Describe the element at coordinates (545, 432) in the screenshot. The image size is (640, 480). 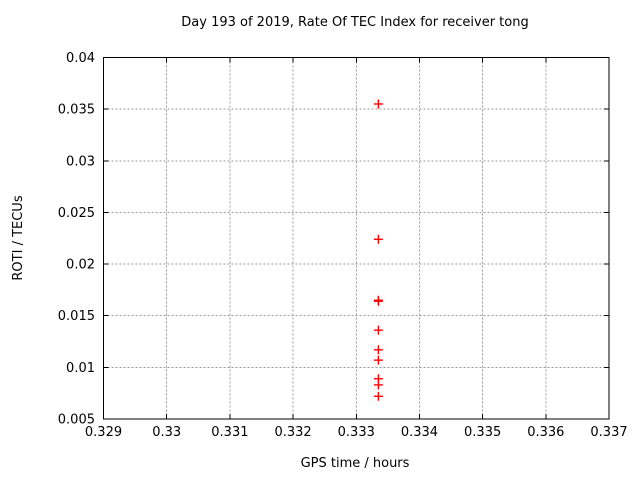
I see `x-tick-label: 0.336` at that location.